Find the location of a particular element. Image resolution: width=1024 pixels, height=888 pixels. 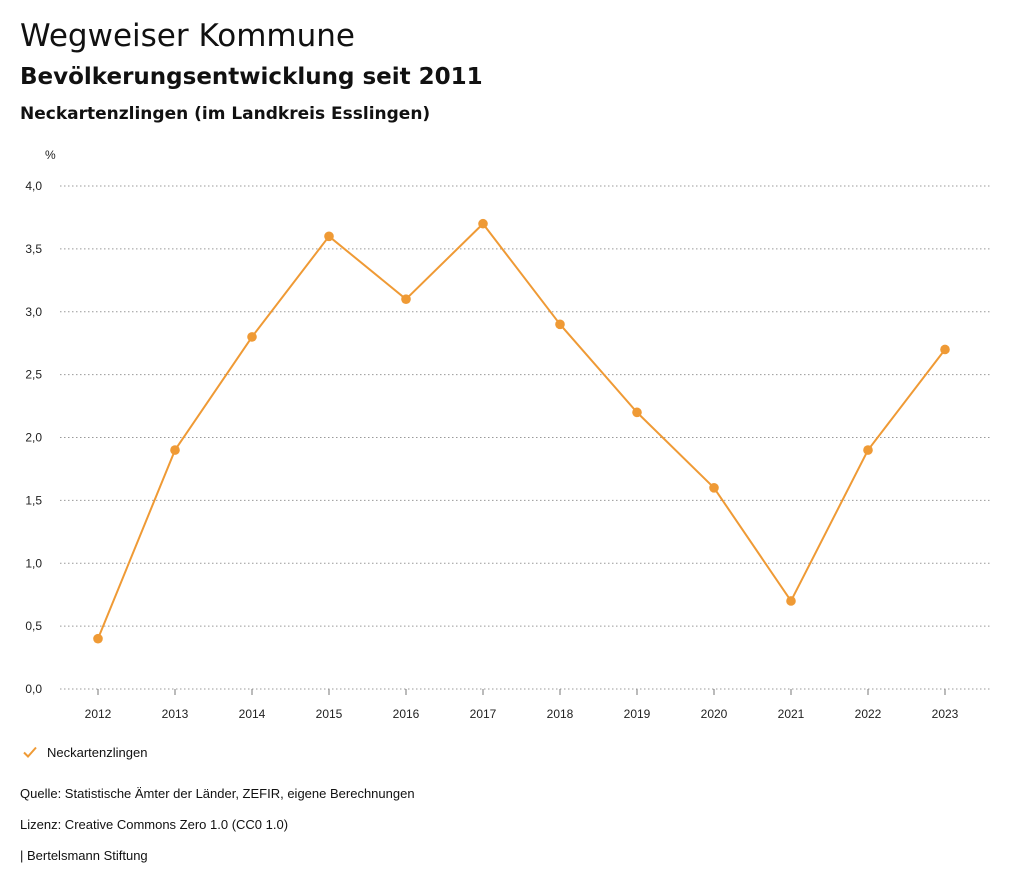

x-tick-label: 2015 is located at coordinates (329, 714).